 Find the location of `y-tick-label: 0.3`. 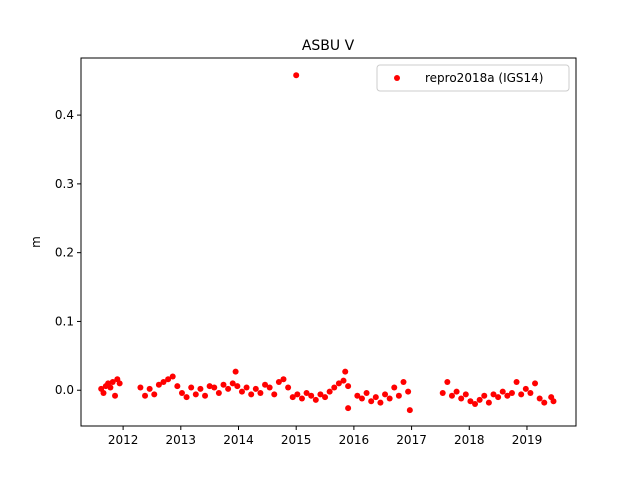

y-tick-label: 0.3 is located at coordinates (64, 184).